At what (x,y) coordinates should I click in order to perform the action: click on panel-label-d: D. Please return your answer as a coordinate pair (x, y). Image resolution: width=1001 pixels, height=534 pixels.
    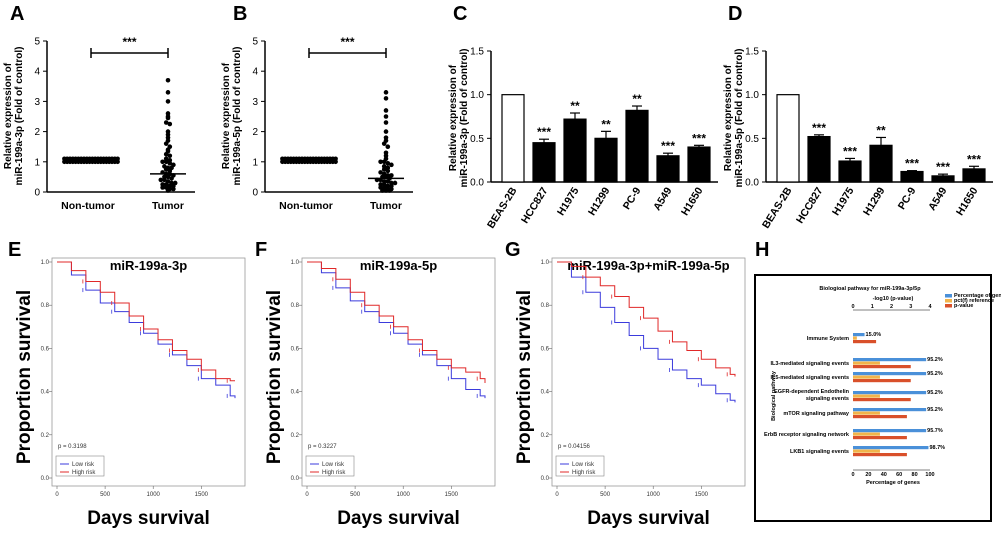
    Looking at the image, I should click on (735, 14).